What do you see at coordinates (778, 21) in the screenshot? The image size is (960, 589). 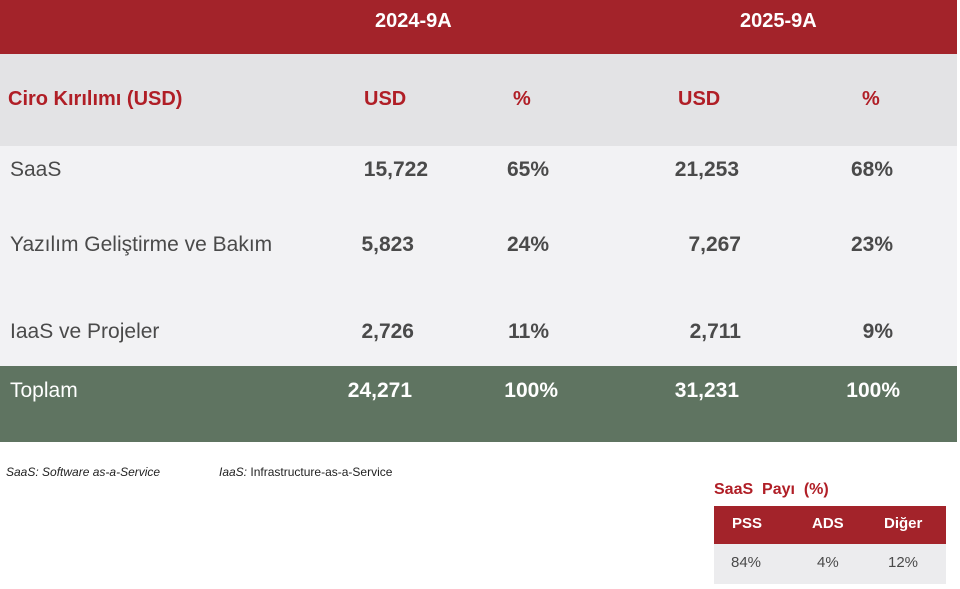 I see `period-2025-label: 2025-9A` at bounding box center [778, 21].